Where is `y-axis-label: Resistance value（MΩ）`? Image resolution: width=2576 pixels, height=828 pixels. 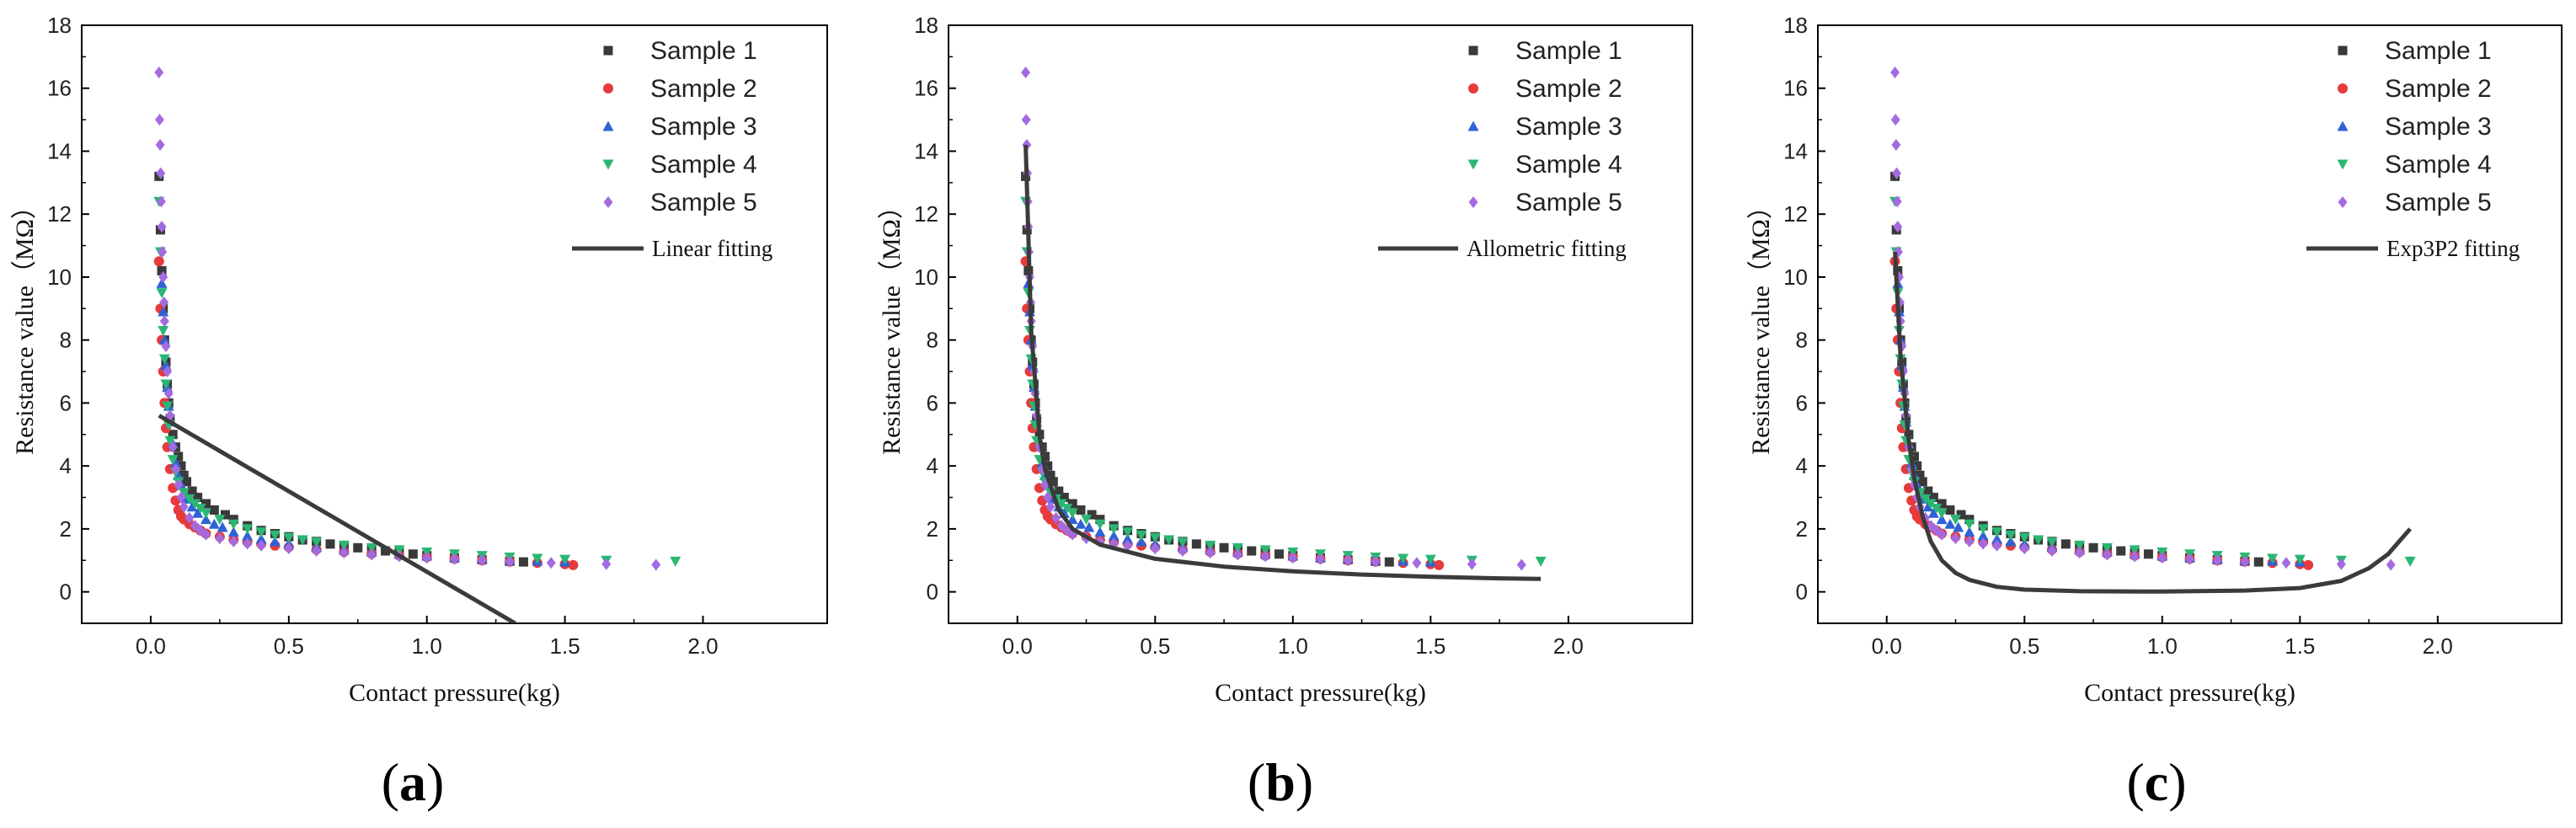
y-axis-label: Resistance value（MΩ） is located at coordinates (25, 324).